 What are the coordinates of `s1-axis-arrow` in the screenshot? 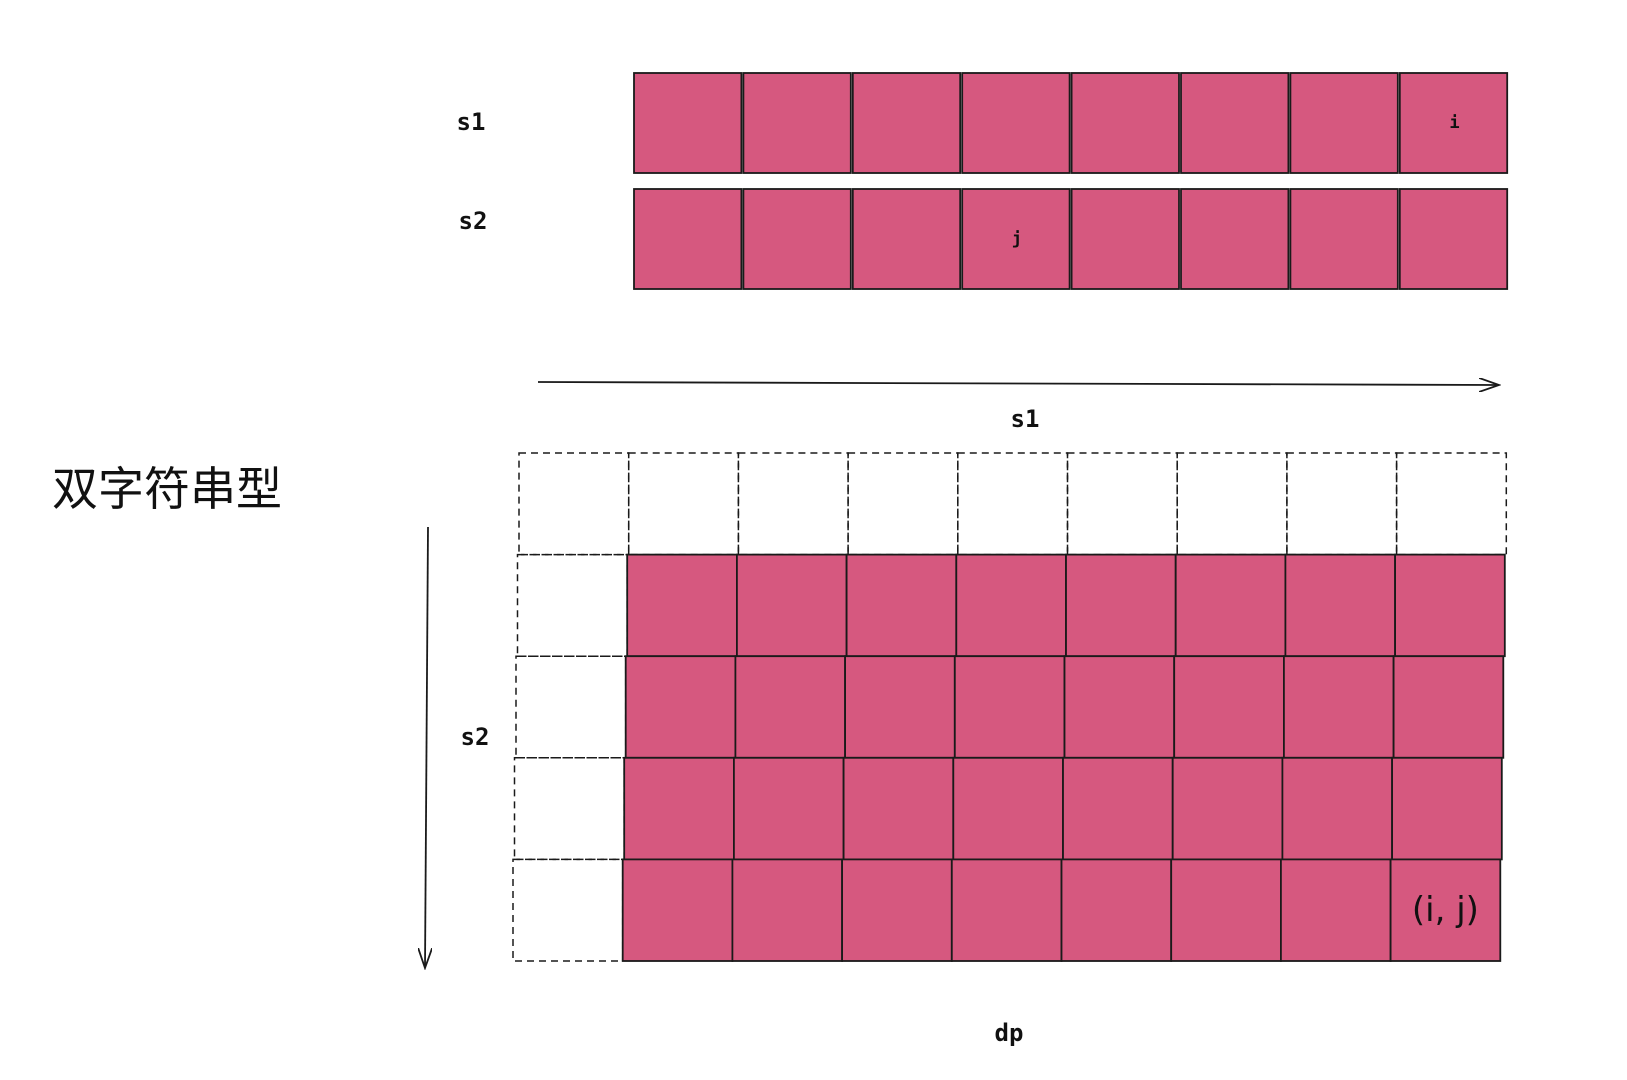 It's located at (1018, 383).